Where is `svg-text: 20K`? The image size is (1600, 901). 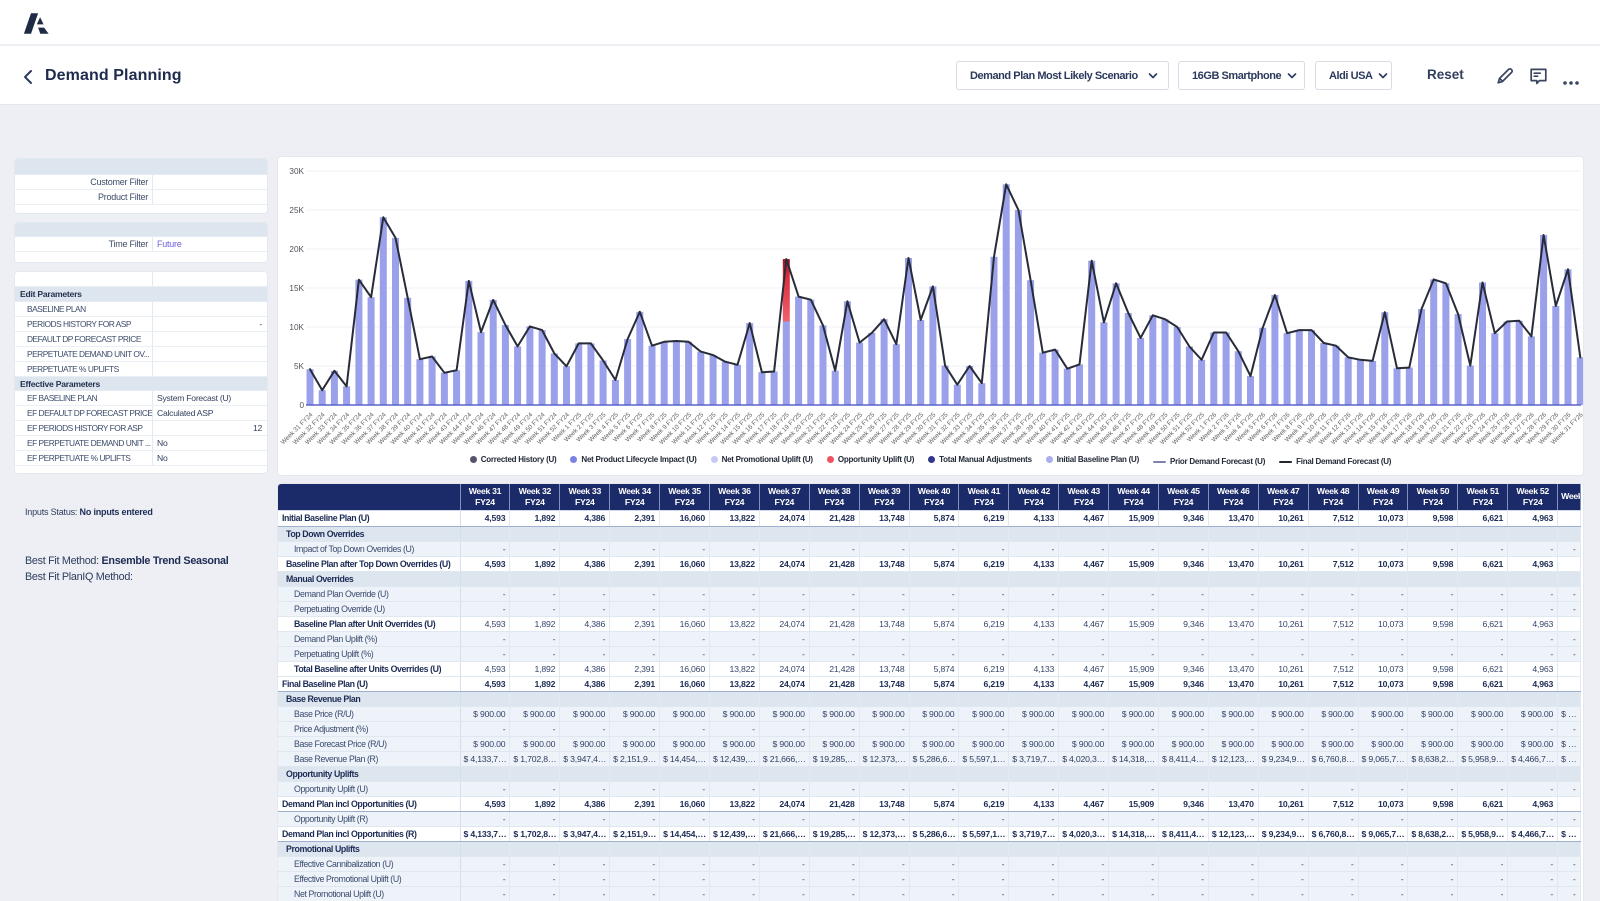
svg-text: 20K is located at coordinates (296, 249).